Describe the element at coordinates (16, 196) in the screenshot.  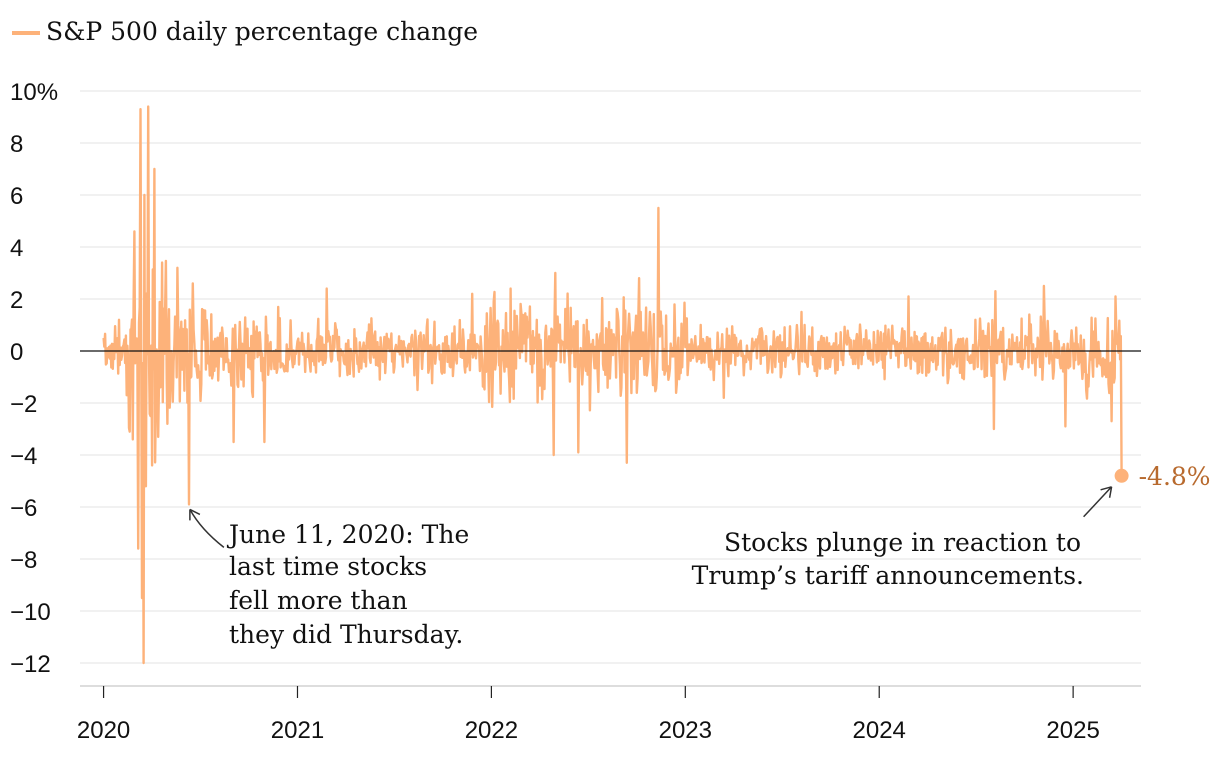
I see `y-tick-label: 6` at that location.